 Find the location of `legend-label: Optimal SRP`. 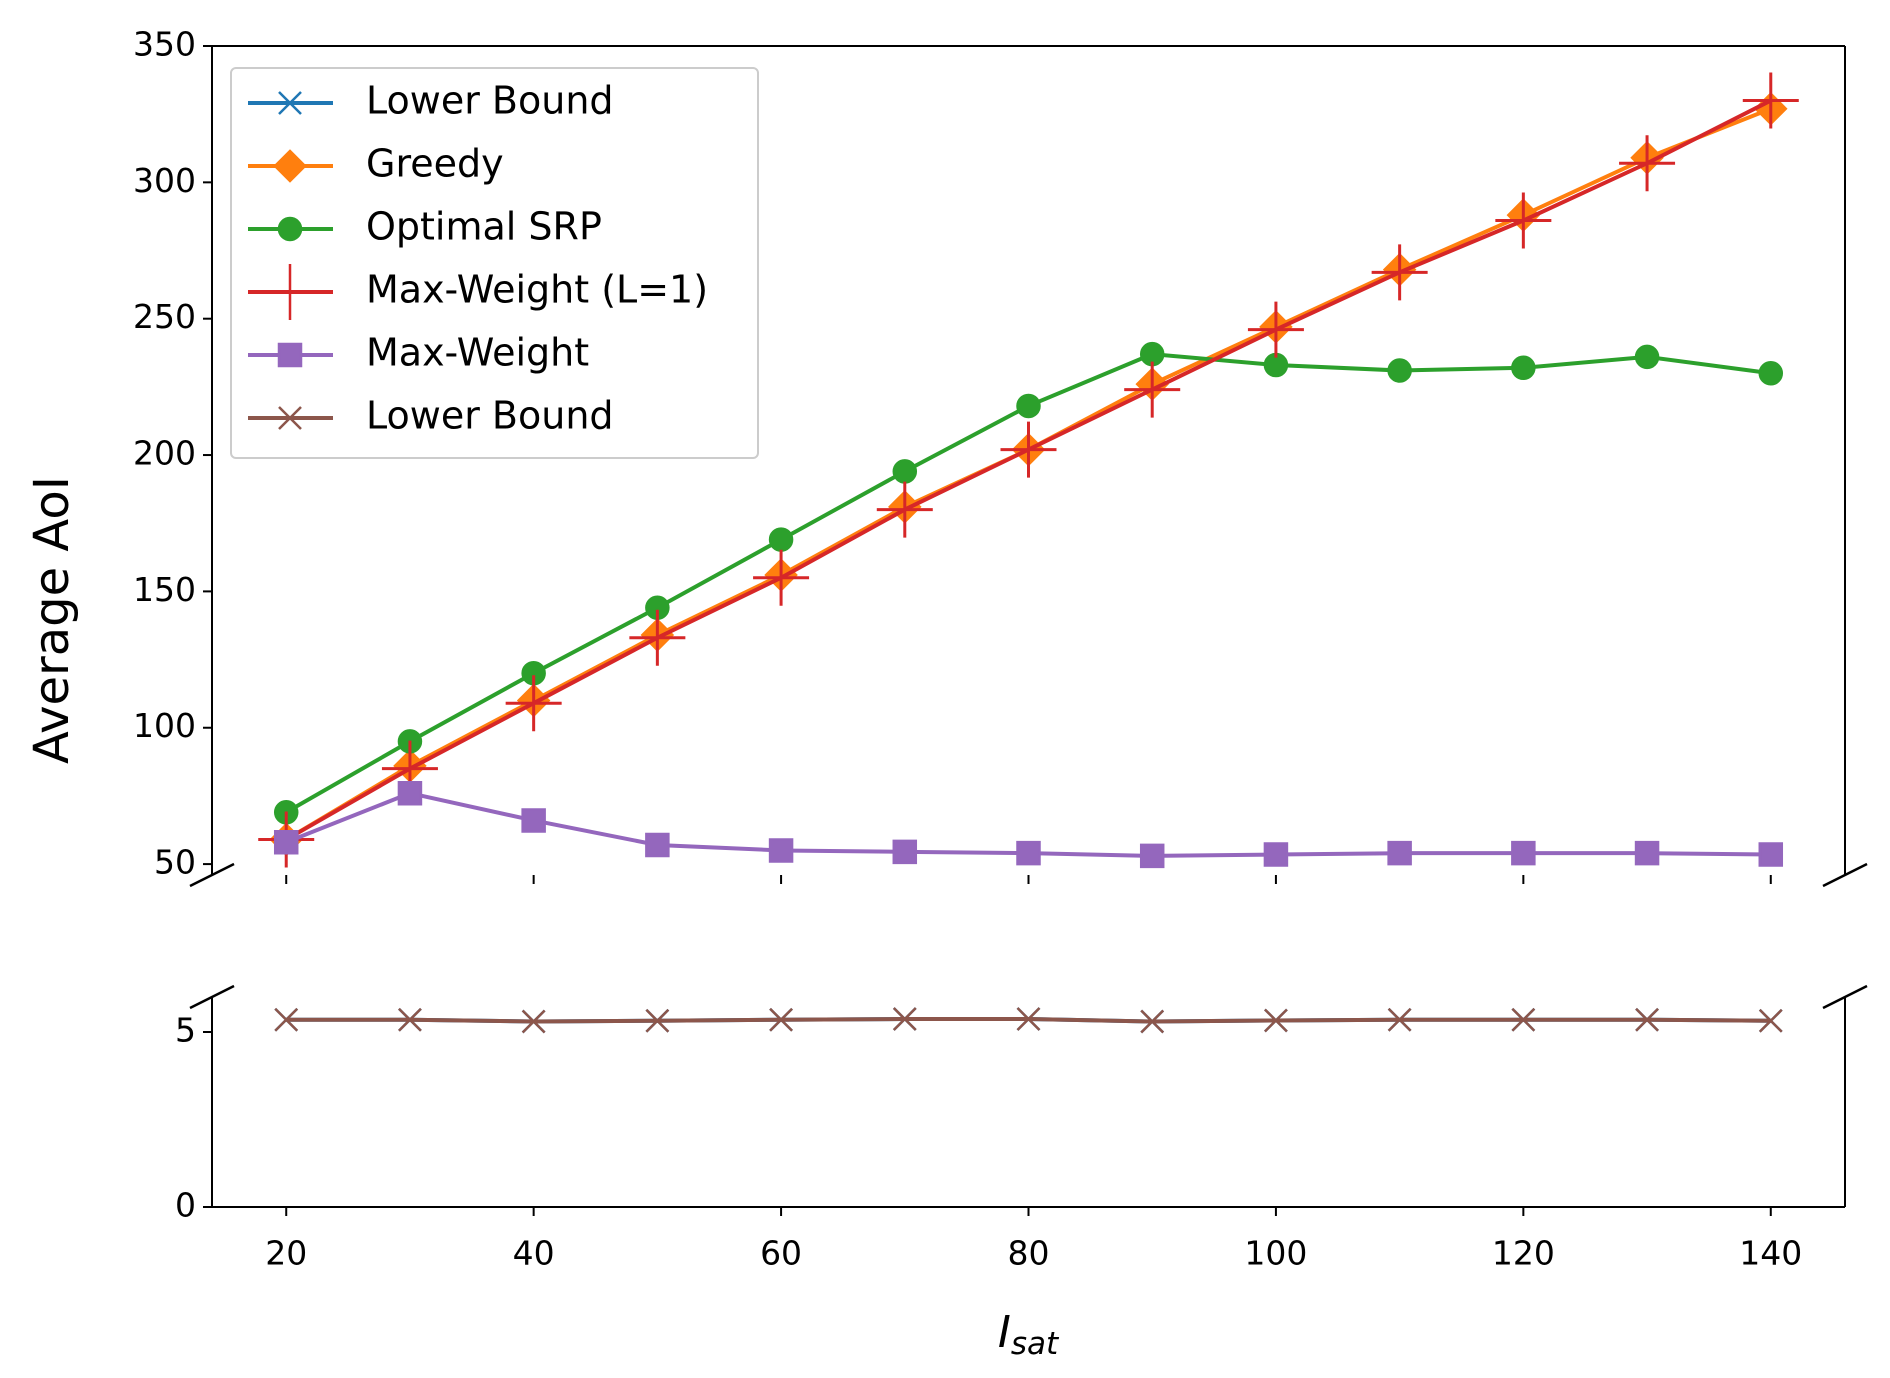

legend-label: Optimal SRP is located at coordinates (484, 227).